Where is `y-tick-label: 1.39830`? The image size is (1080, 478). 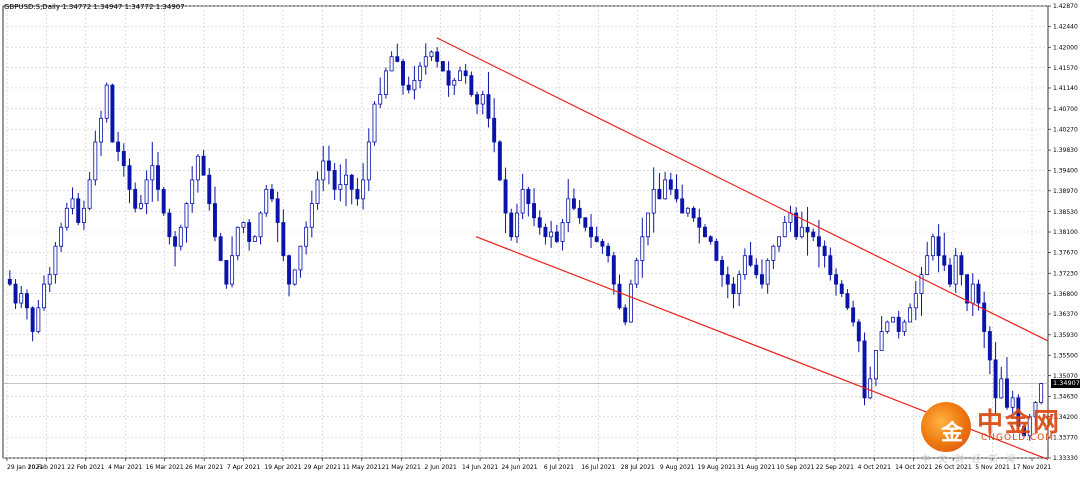 y-tick-label: 1.39830 is located at coordinates (1065, 150).